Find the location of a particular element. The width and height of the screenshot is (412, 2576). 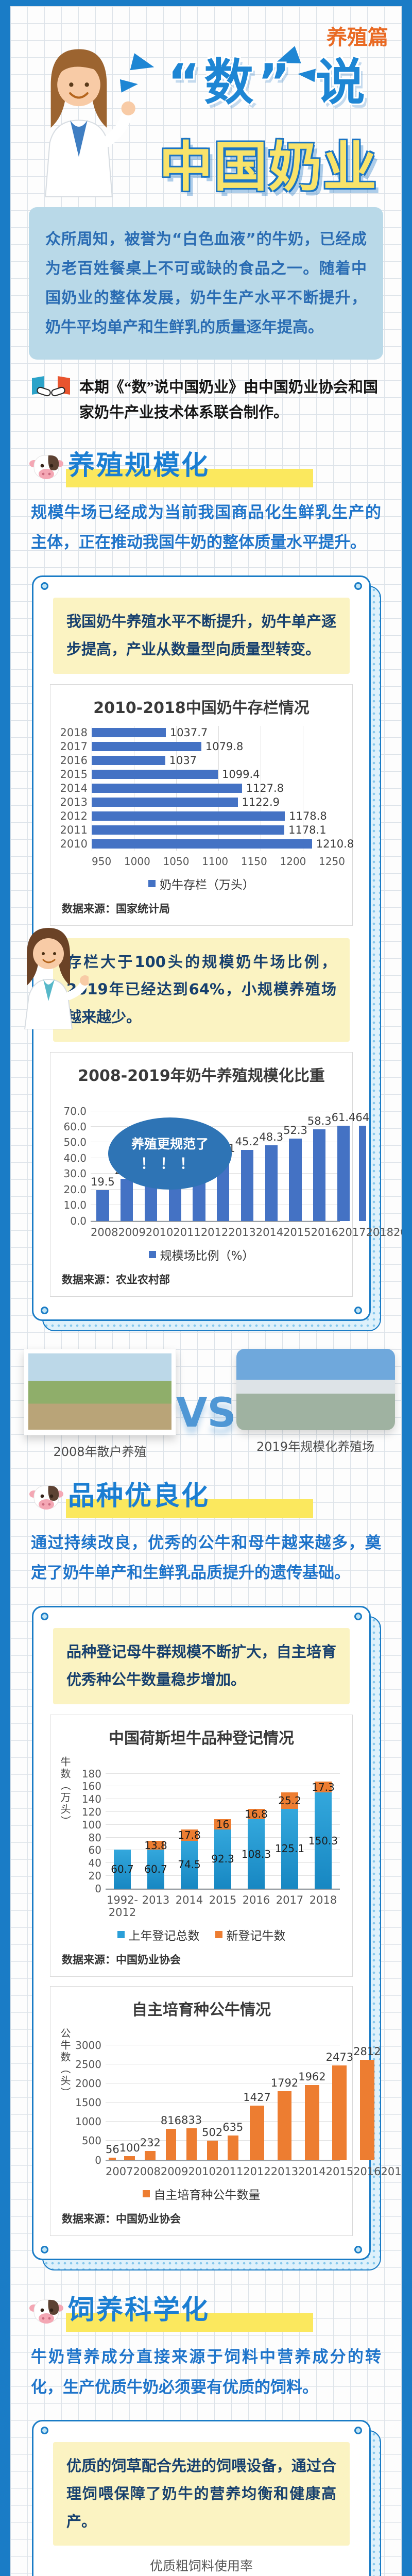

v-ylab: 公牛数（头） is located at coordinates (65, 2063).